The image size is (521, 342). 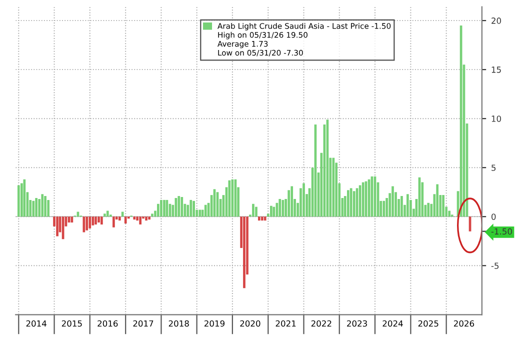 I want to click on x-tick-label: 2025, so click(x=428, y=323).